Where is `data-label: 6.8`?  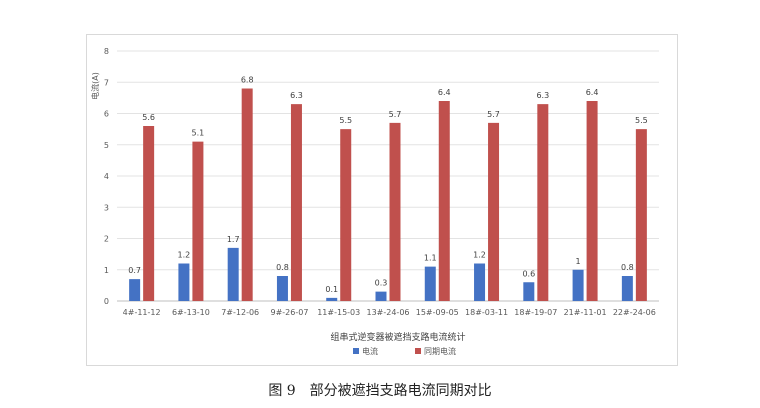 data-label: 6.8 is located at coordinates (247, 80).